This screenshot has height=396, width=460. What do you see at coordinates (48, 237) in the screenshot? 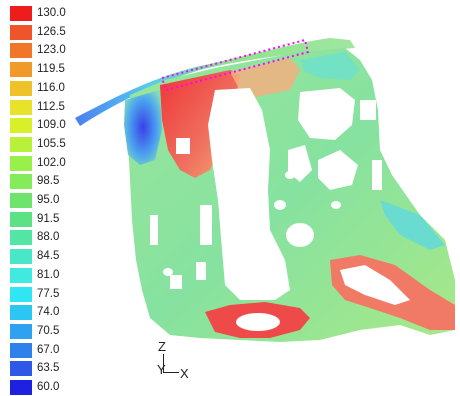
I see `legend-label: 88.0` at bounding box center [48, 237].